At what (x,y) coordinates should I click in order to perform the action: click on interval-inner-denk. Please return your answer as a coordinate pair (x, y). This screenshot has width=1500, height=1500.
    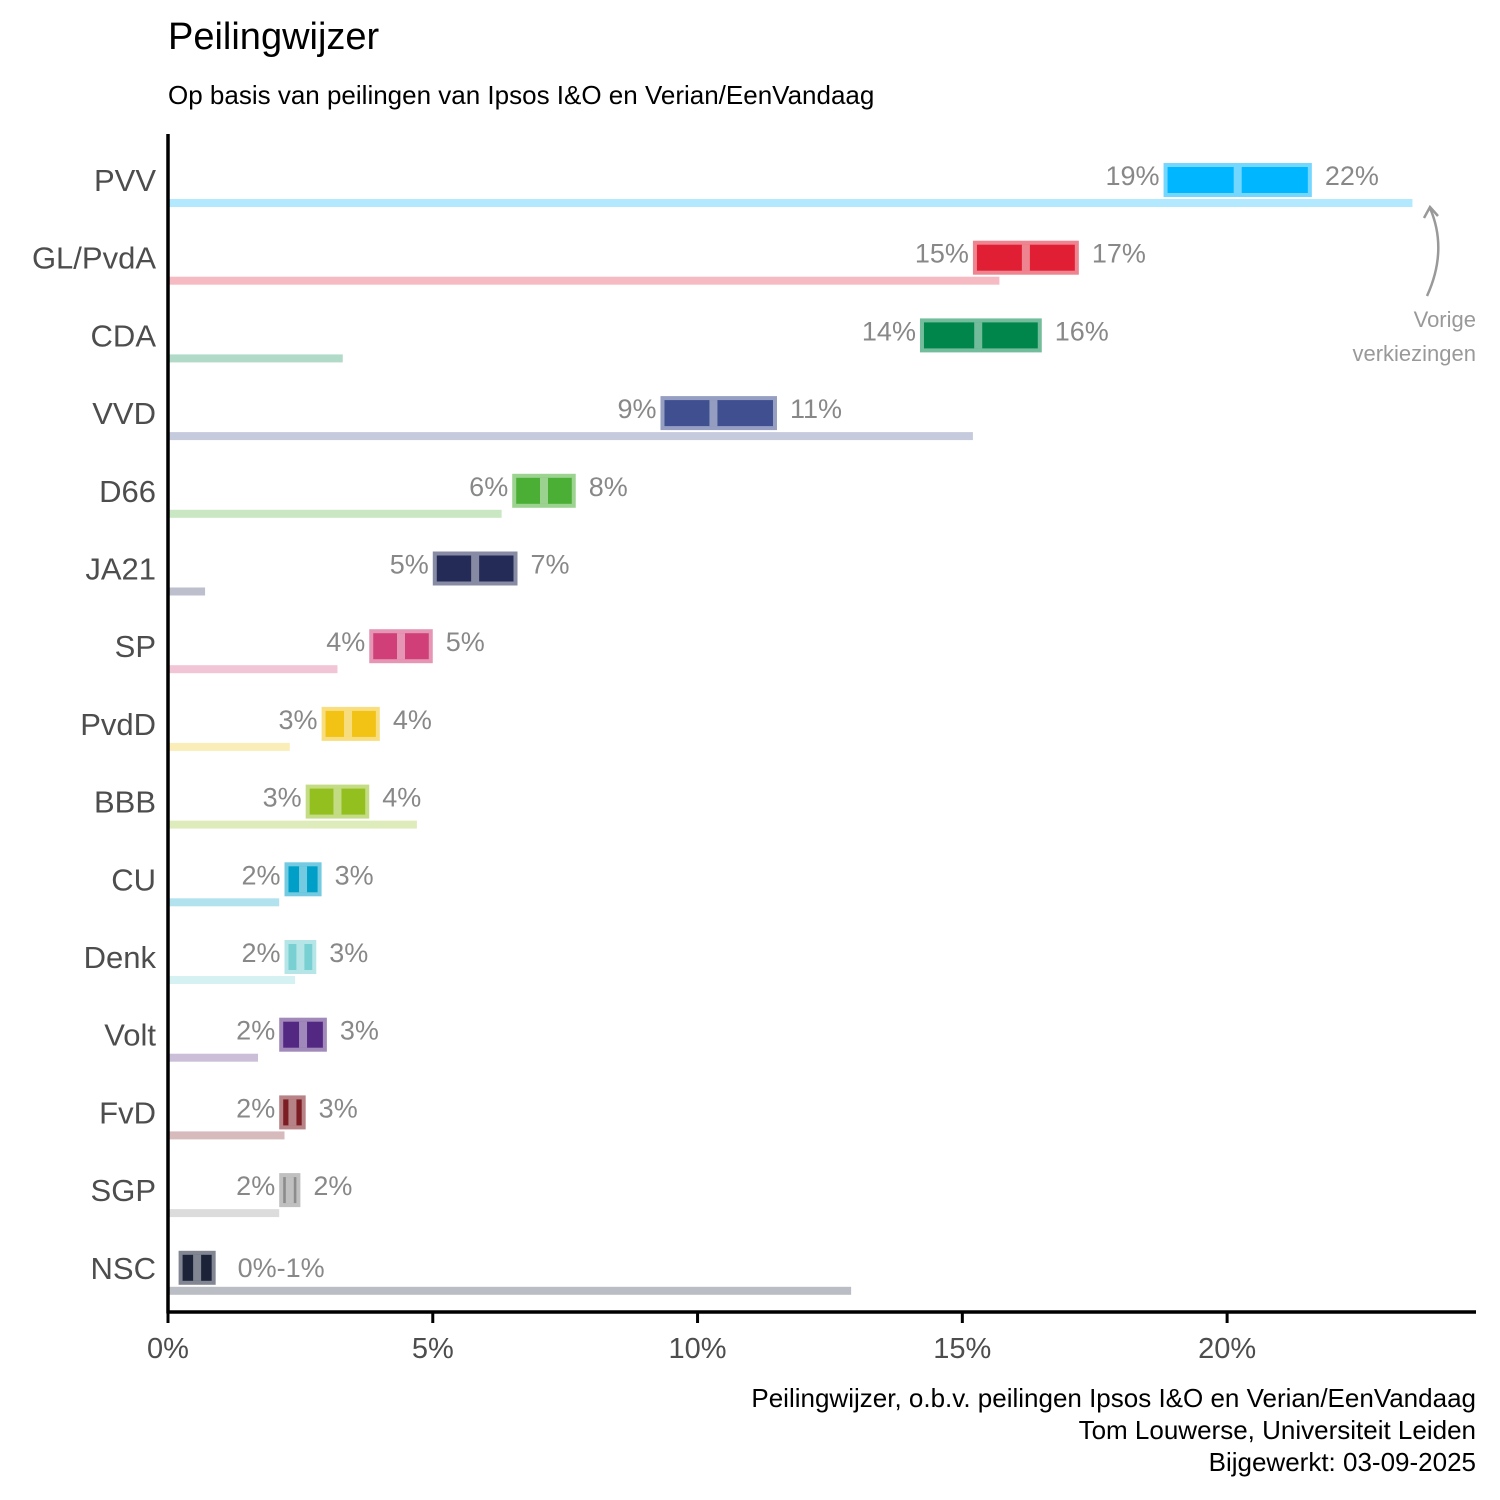
    Looking at the image, I should click on (300, 957).